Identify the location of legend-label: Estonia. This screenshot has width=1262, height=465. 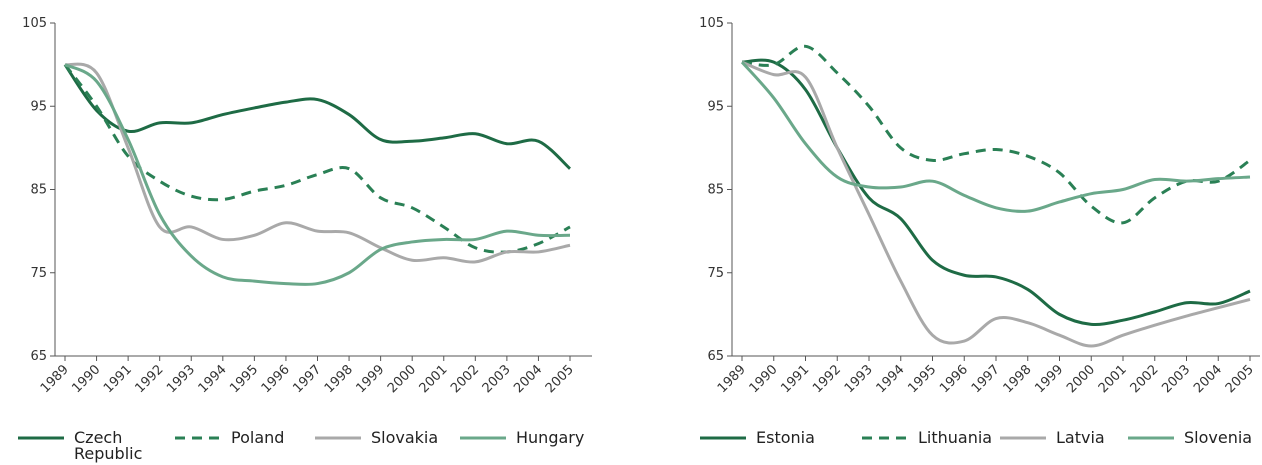
(785, 437).